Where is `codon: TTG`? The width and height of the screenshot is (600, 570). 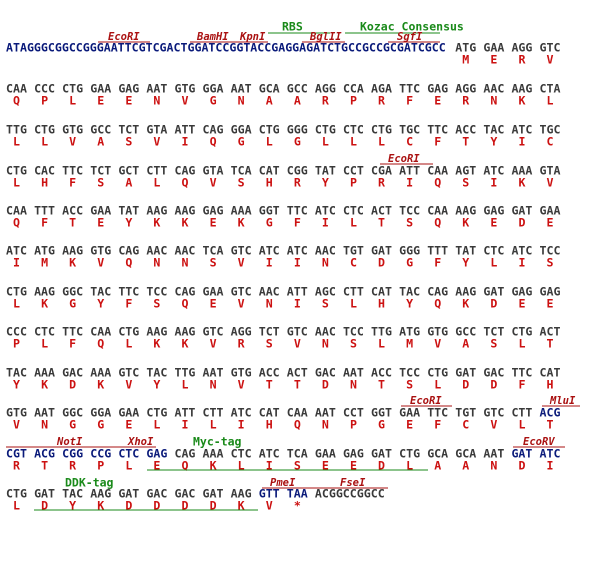
codon: TTG is located at coordinates (381, 332).